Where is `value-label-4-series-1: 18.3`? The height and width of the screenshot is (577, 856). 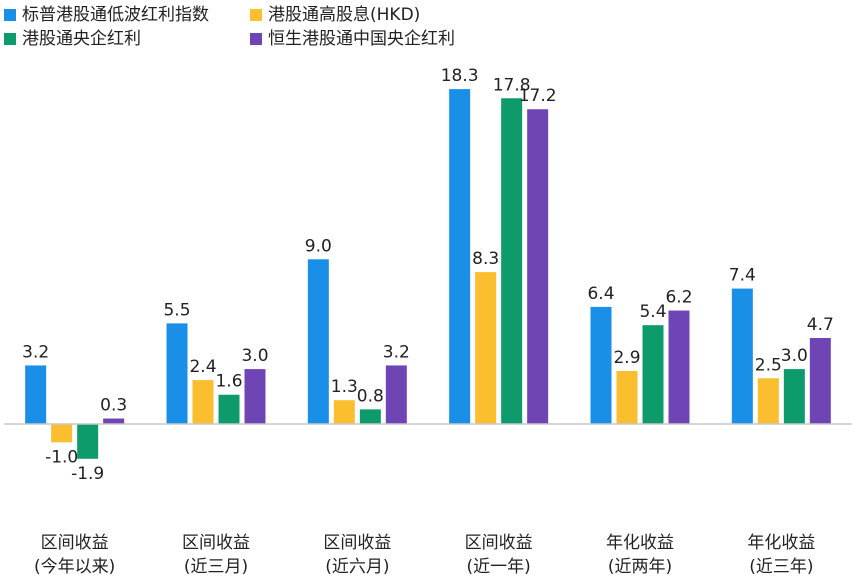
value-label-4-series-1: 18.3 is located at coordinates (460, 76).